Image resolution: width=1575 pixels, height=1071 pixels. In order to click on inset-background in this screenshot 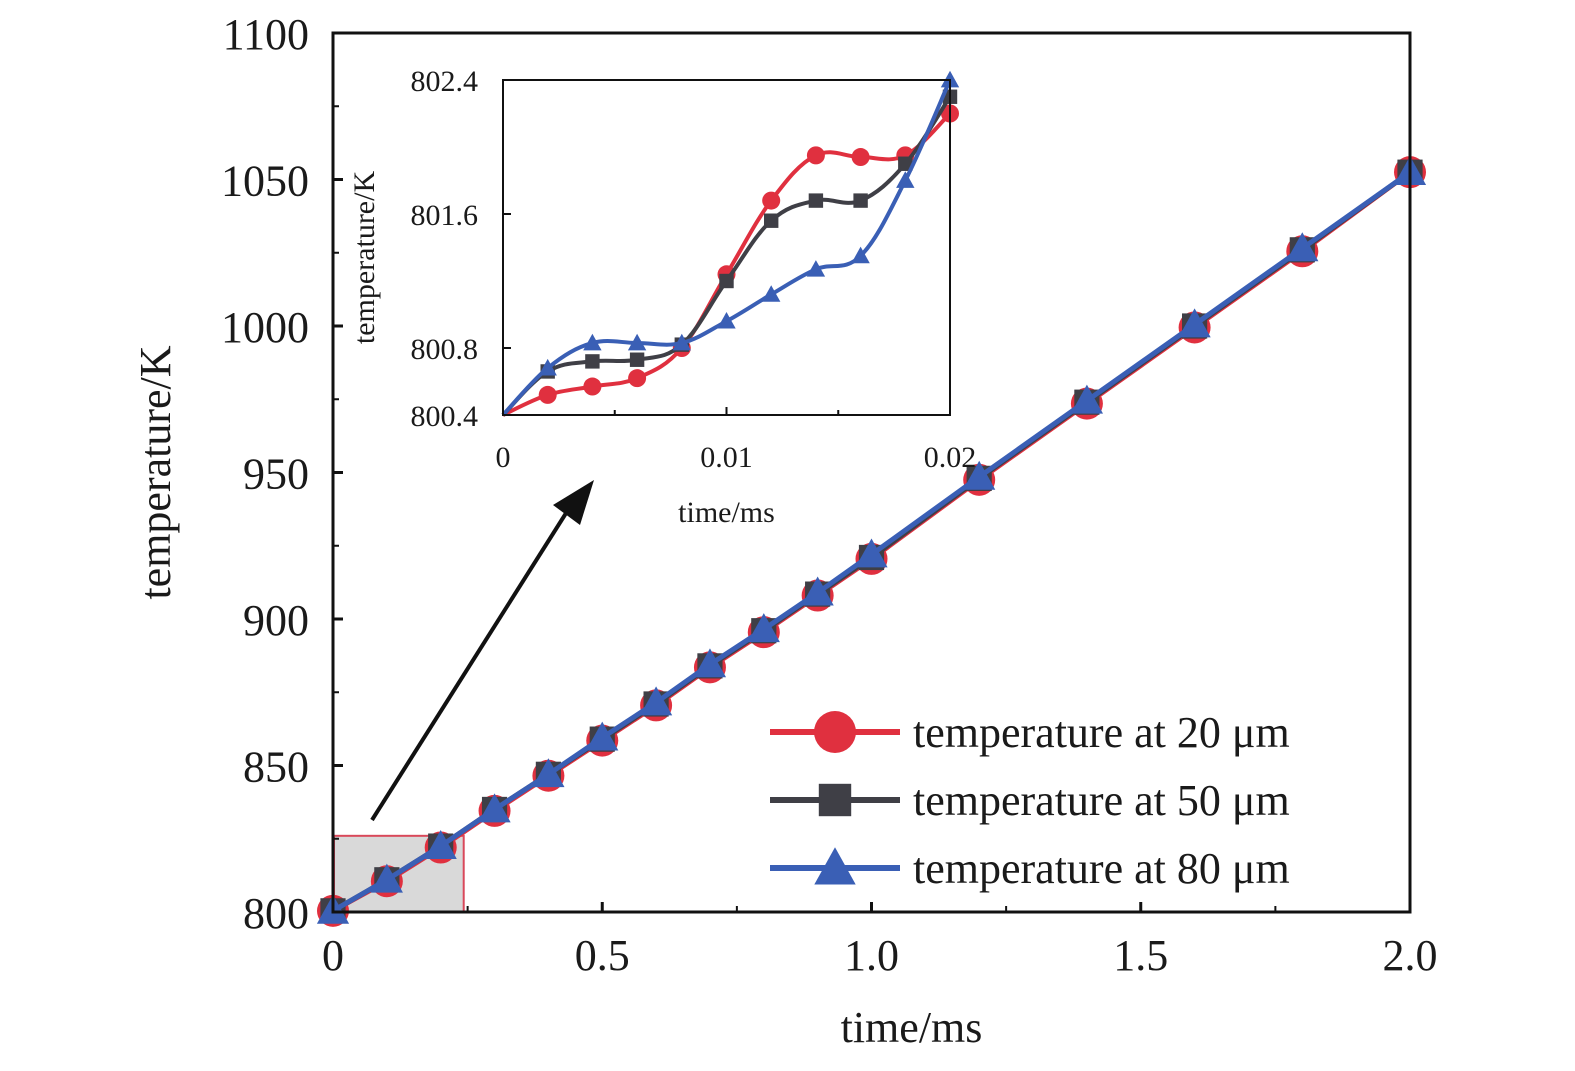, I will do `click(726, 247)`.